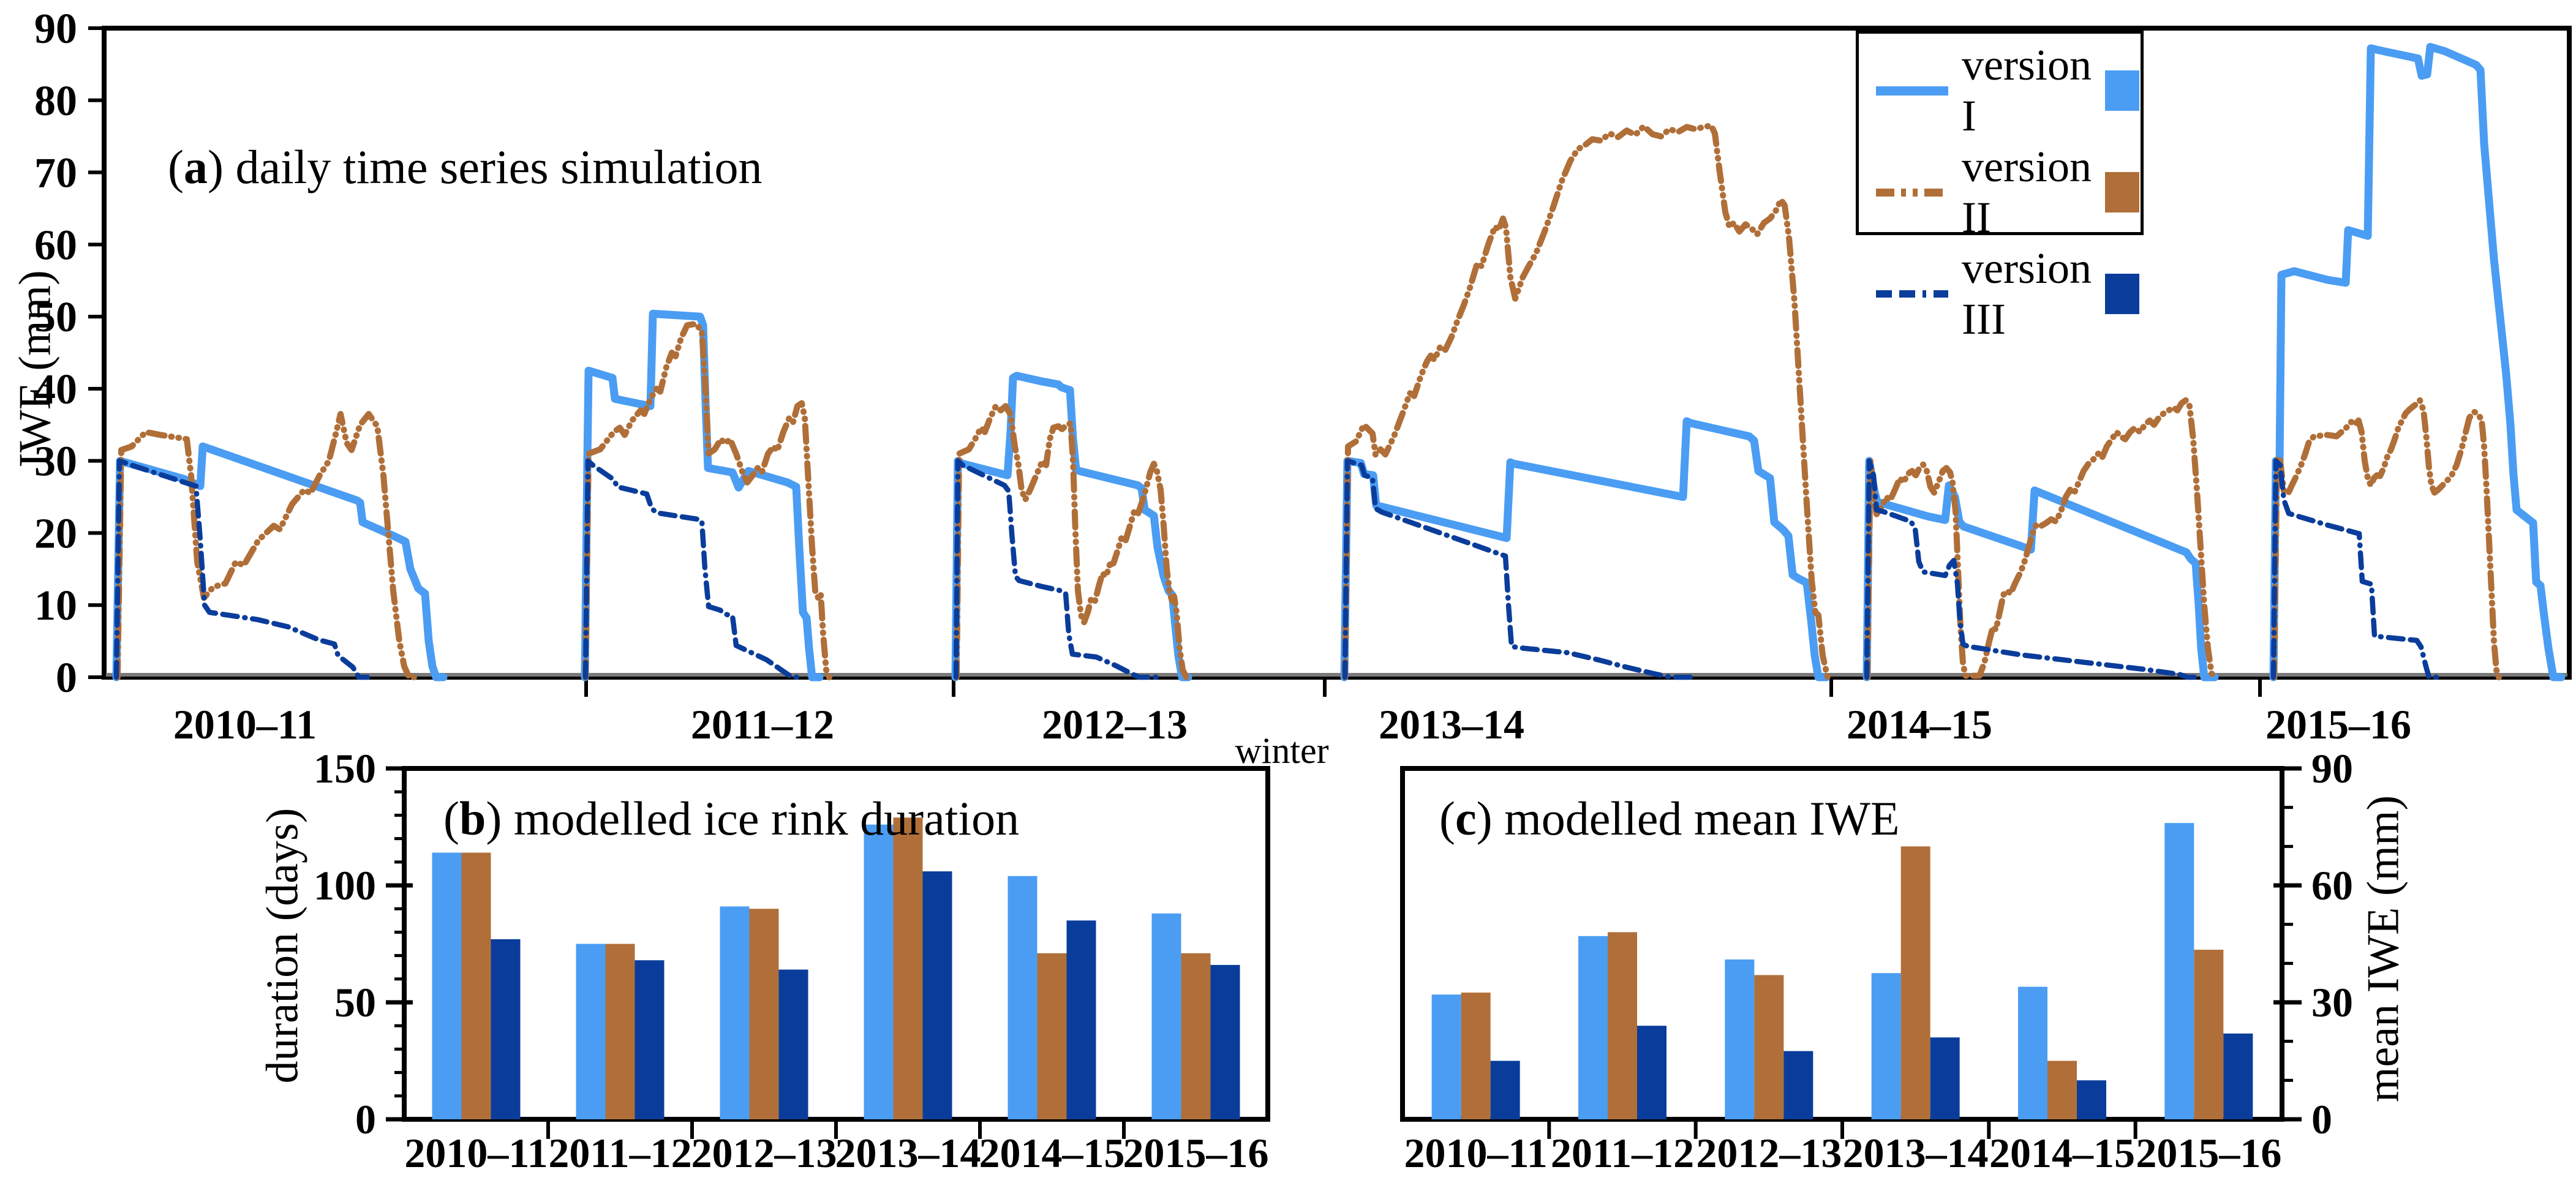 The height and width of the screenshot is (1194, 2576). I want to click on panel-c-y-axis-label: mean IWE (mm), so click(2383, 949).